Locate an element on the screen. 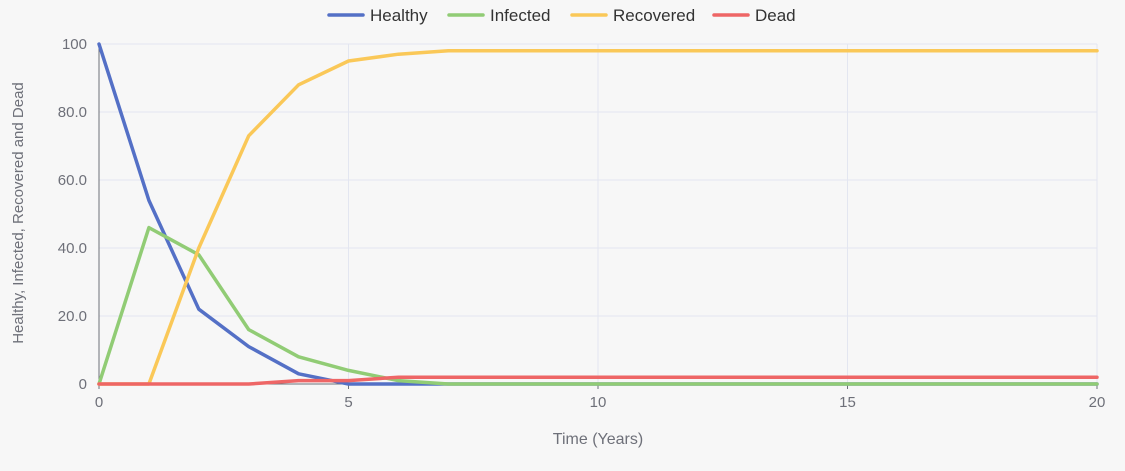  y-tick-label: 80.0 is located at coordinates (72, 112).